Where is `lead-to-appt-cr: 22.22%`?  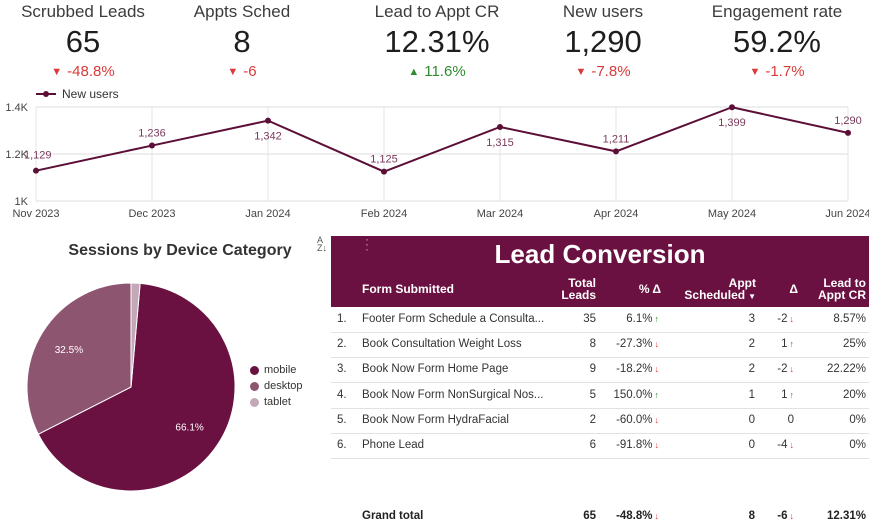 lead-to-appt-cr: 22.22% is located at coordinates (846, 369).